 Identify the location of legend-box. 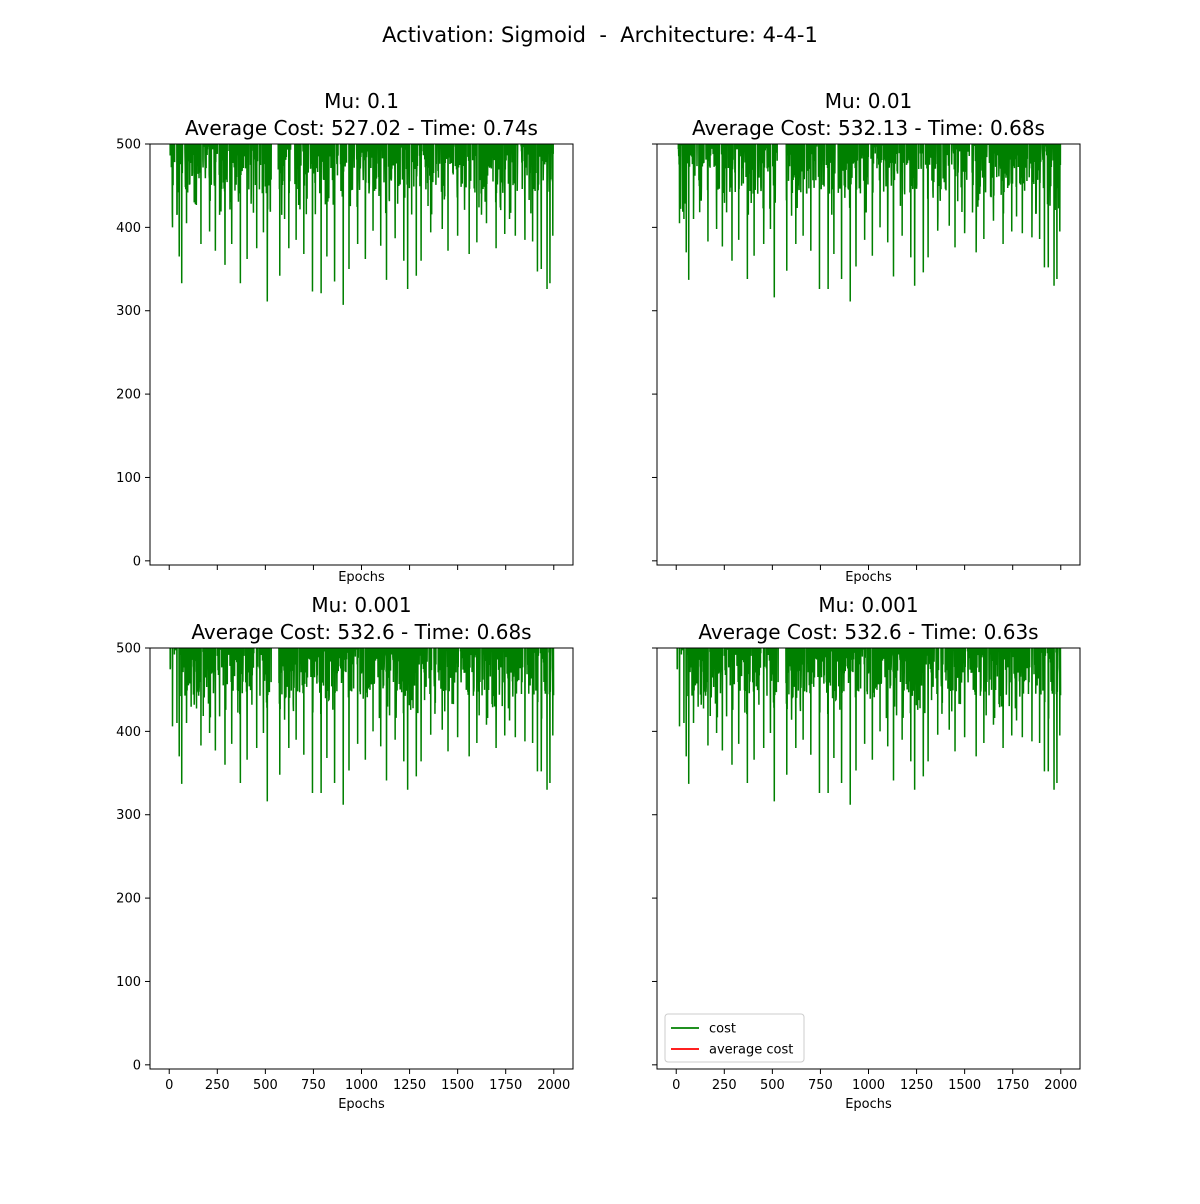
(734, 1038).